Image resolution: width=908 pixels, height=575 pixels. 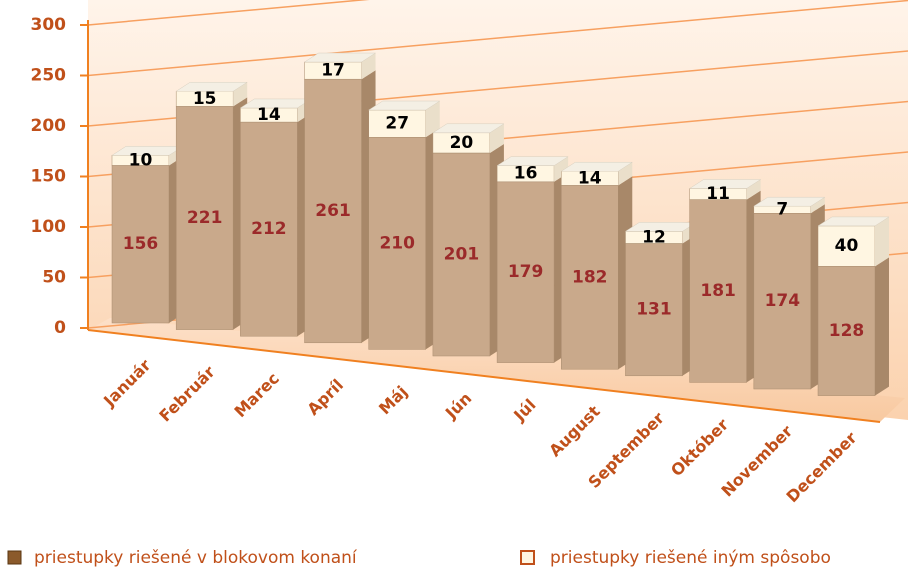 What do you see at coordinates (718, 194) in the screenshot?
I see `value-label: 11` at bounding box center [718, 194].